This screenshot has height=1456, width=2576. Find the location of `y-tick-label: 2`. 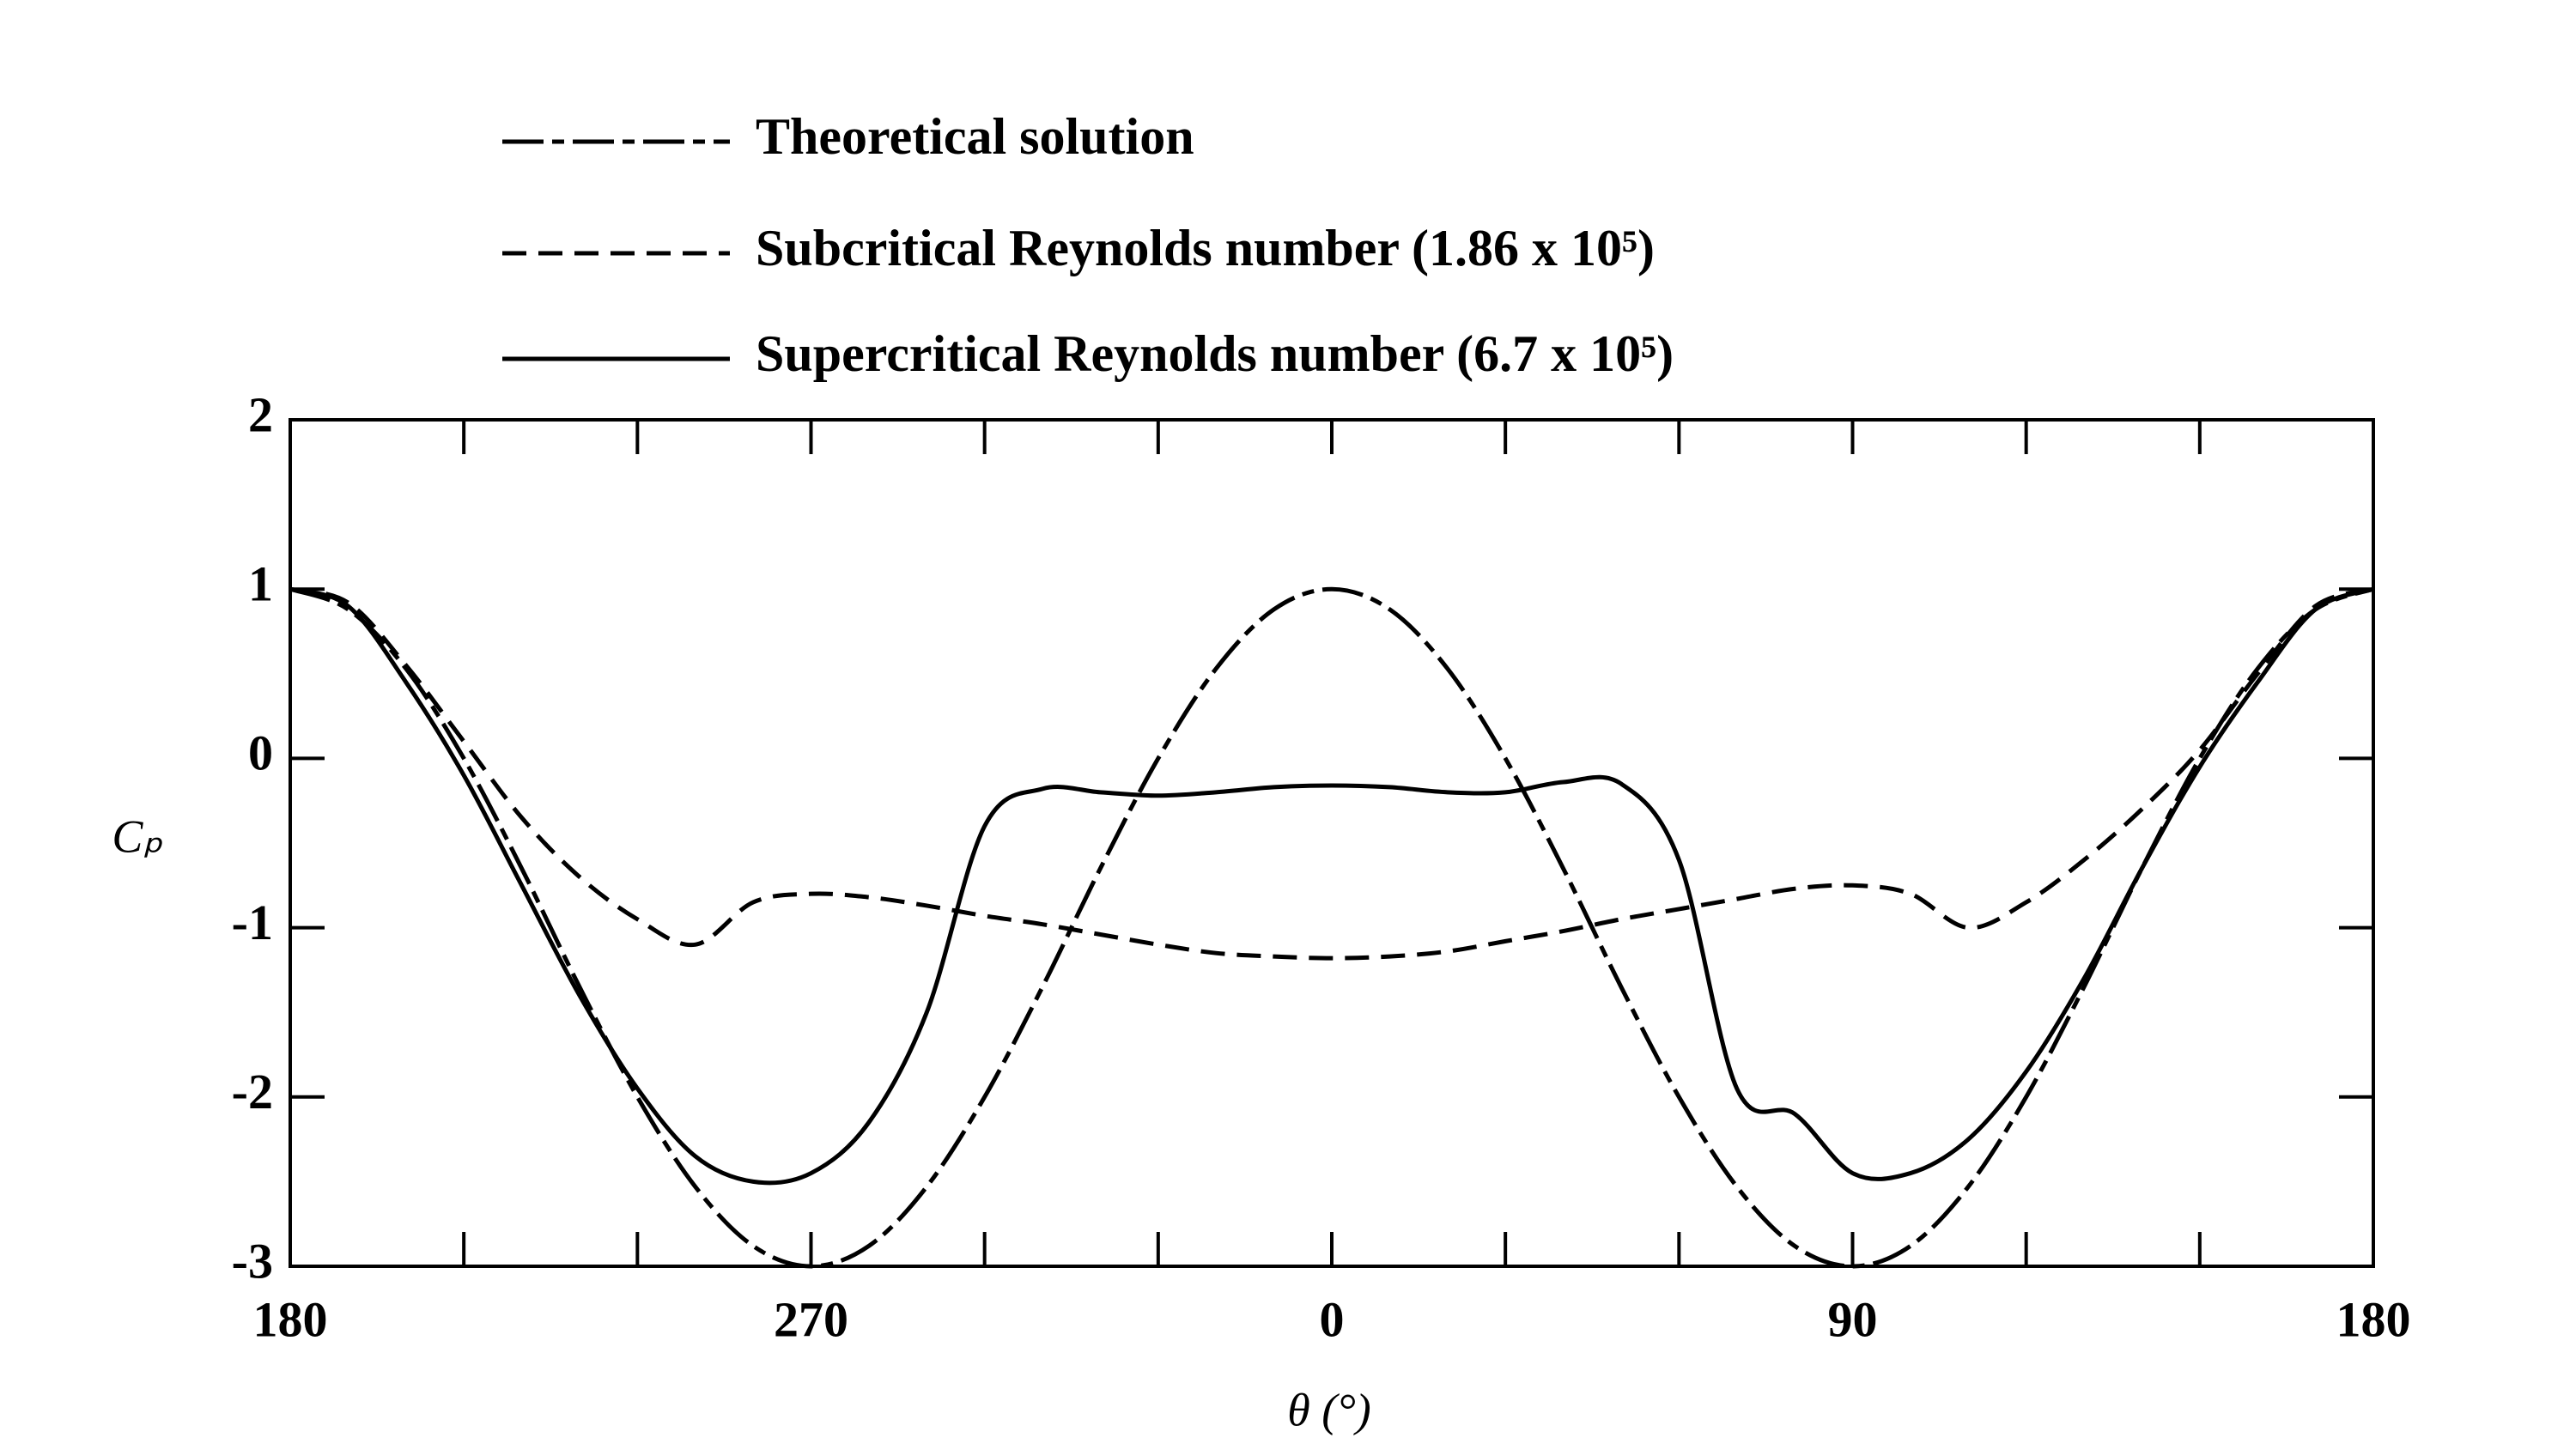

y-tick-label: 2 is located at coordinates (260, 414).